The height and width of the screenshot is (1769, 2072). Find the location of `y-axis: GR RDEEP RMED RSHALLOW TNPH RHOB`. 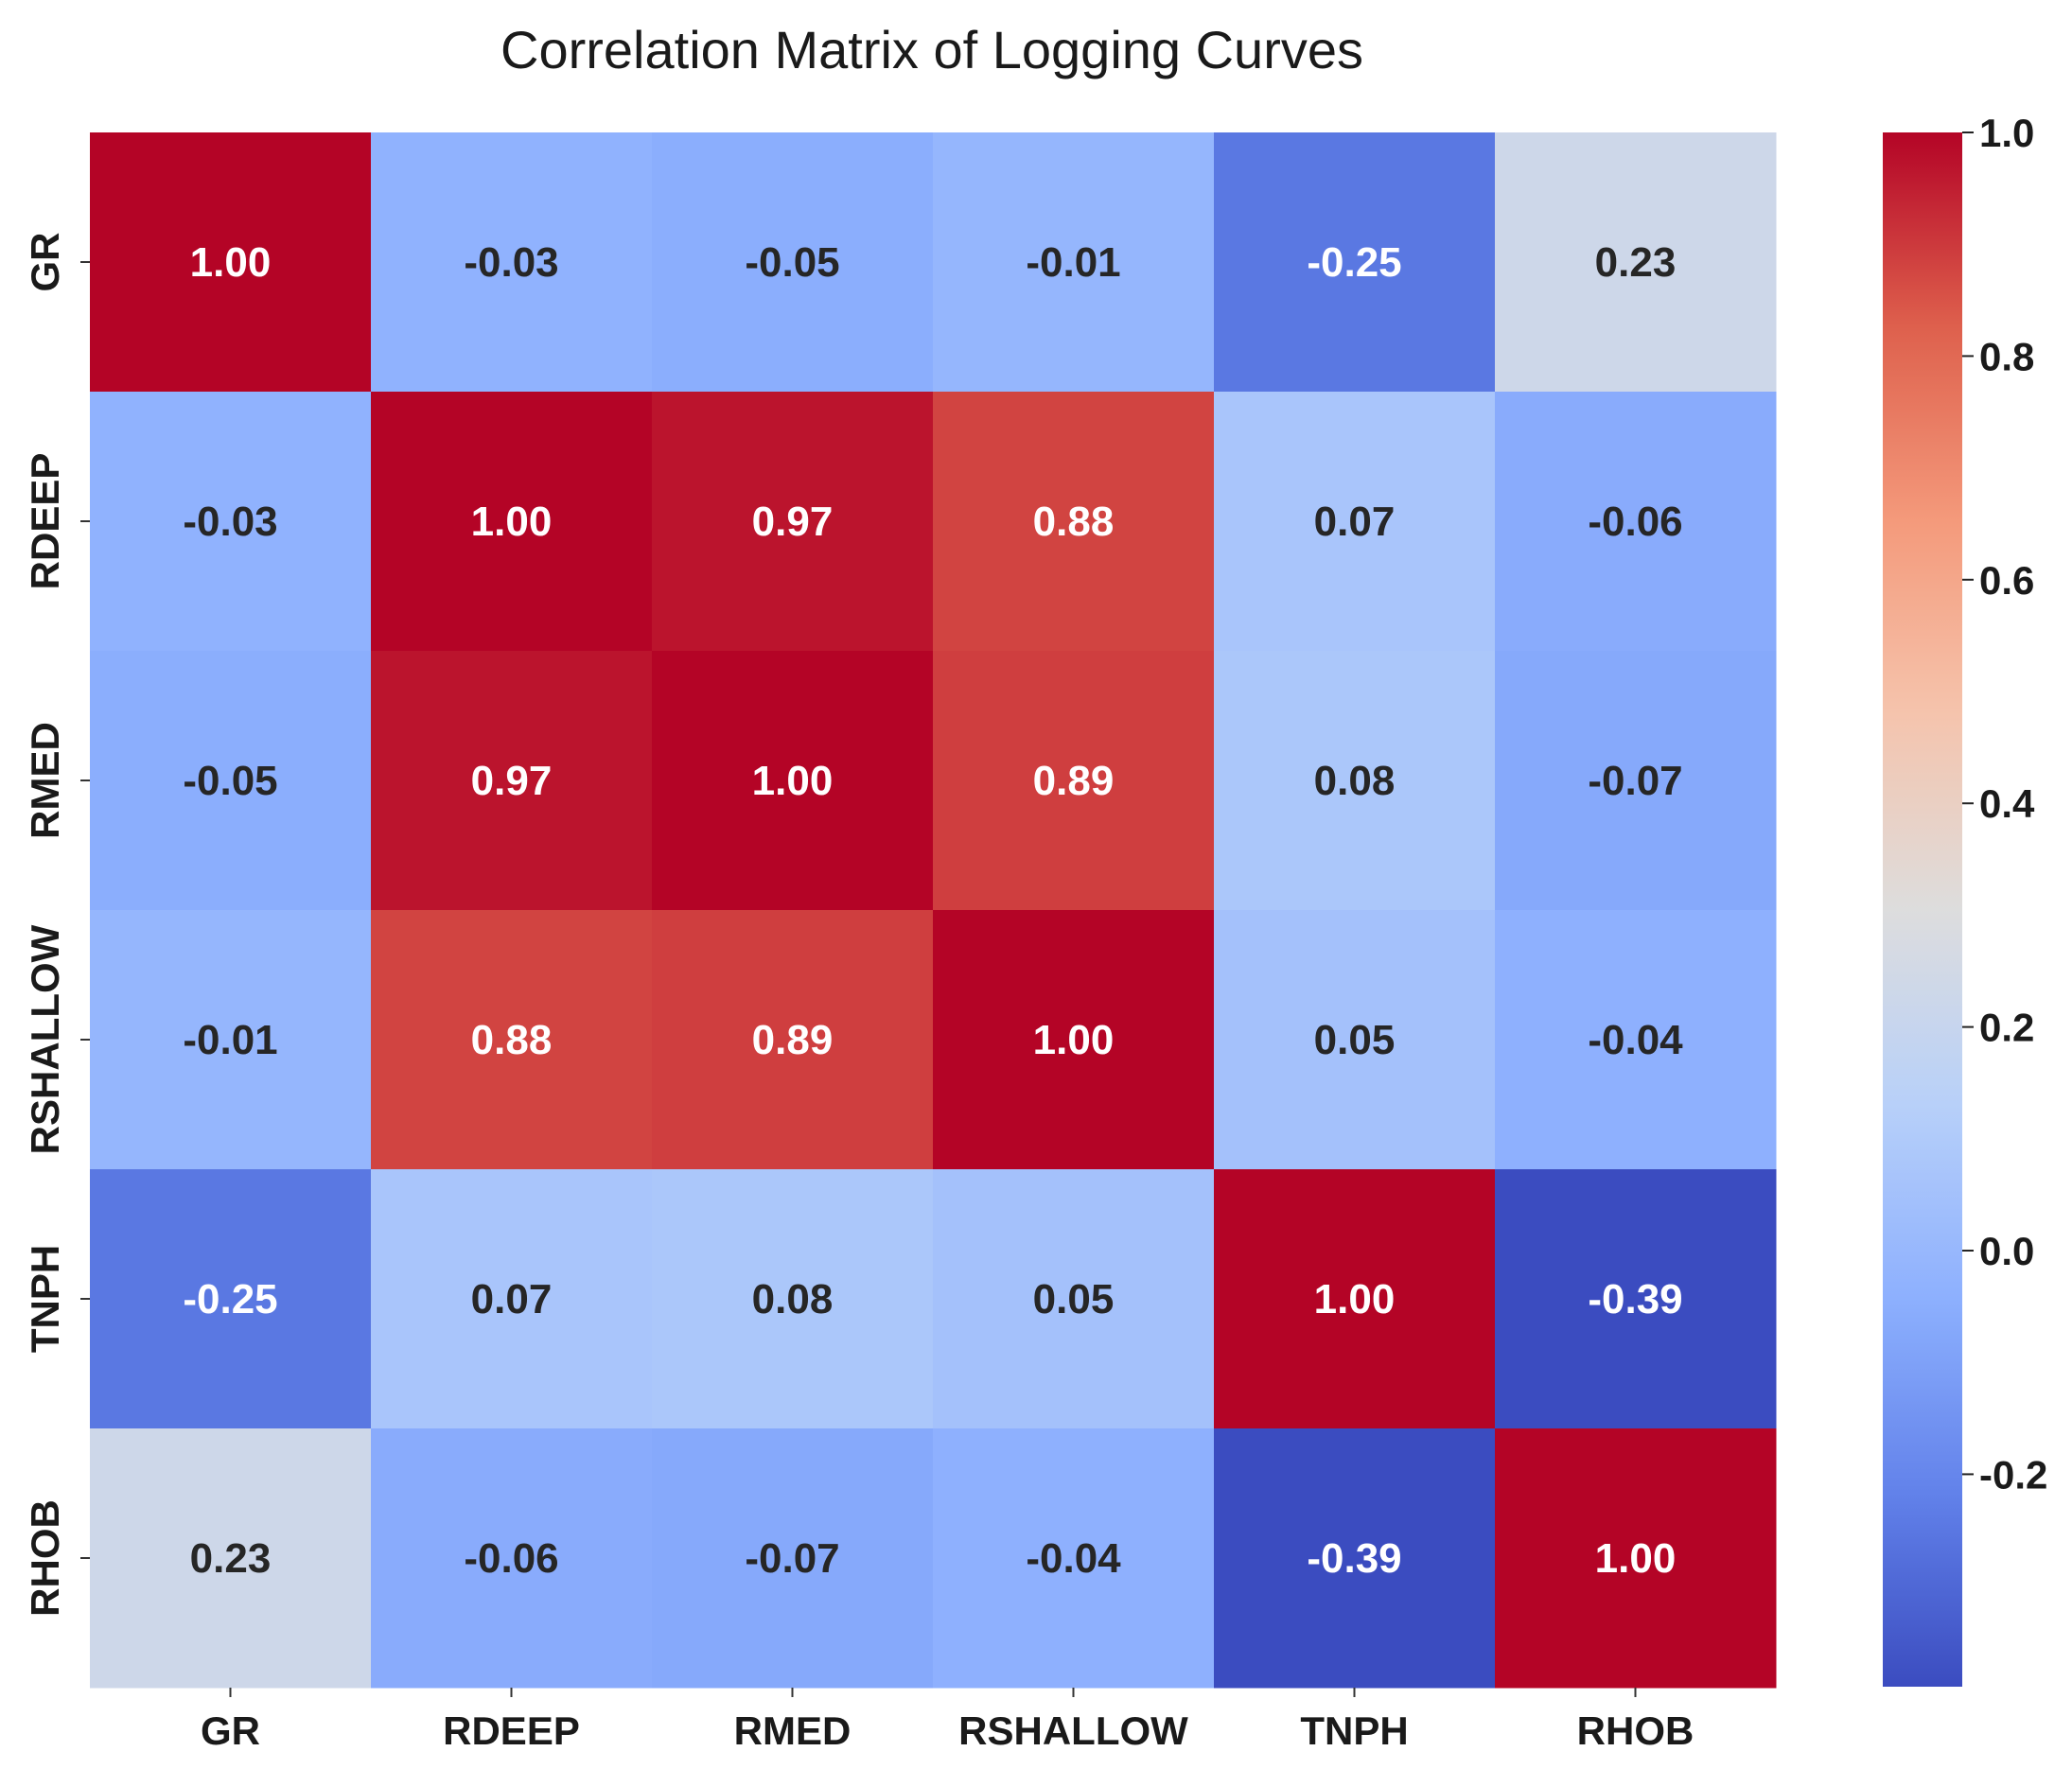

y-axis: GR RDEEP RMED RSHALLOW TNPH RHOB is located at coordinates (56, 925).